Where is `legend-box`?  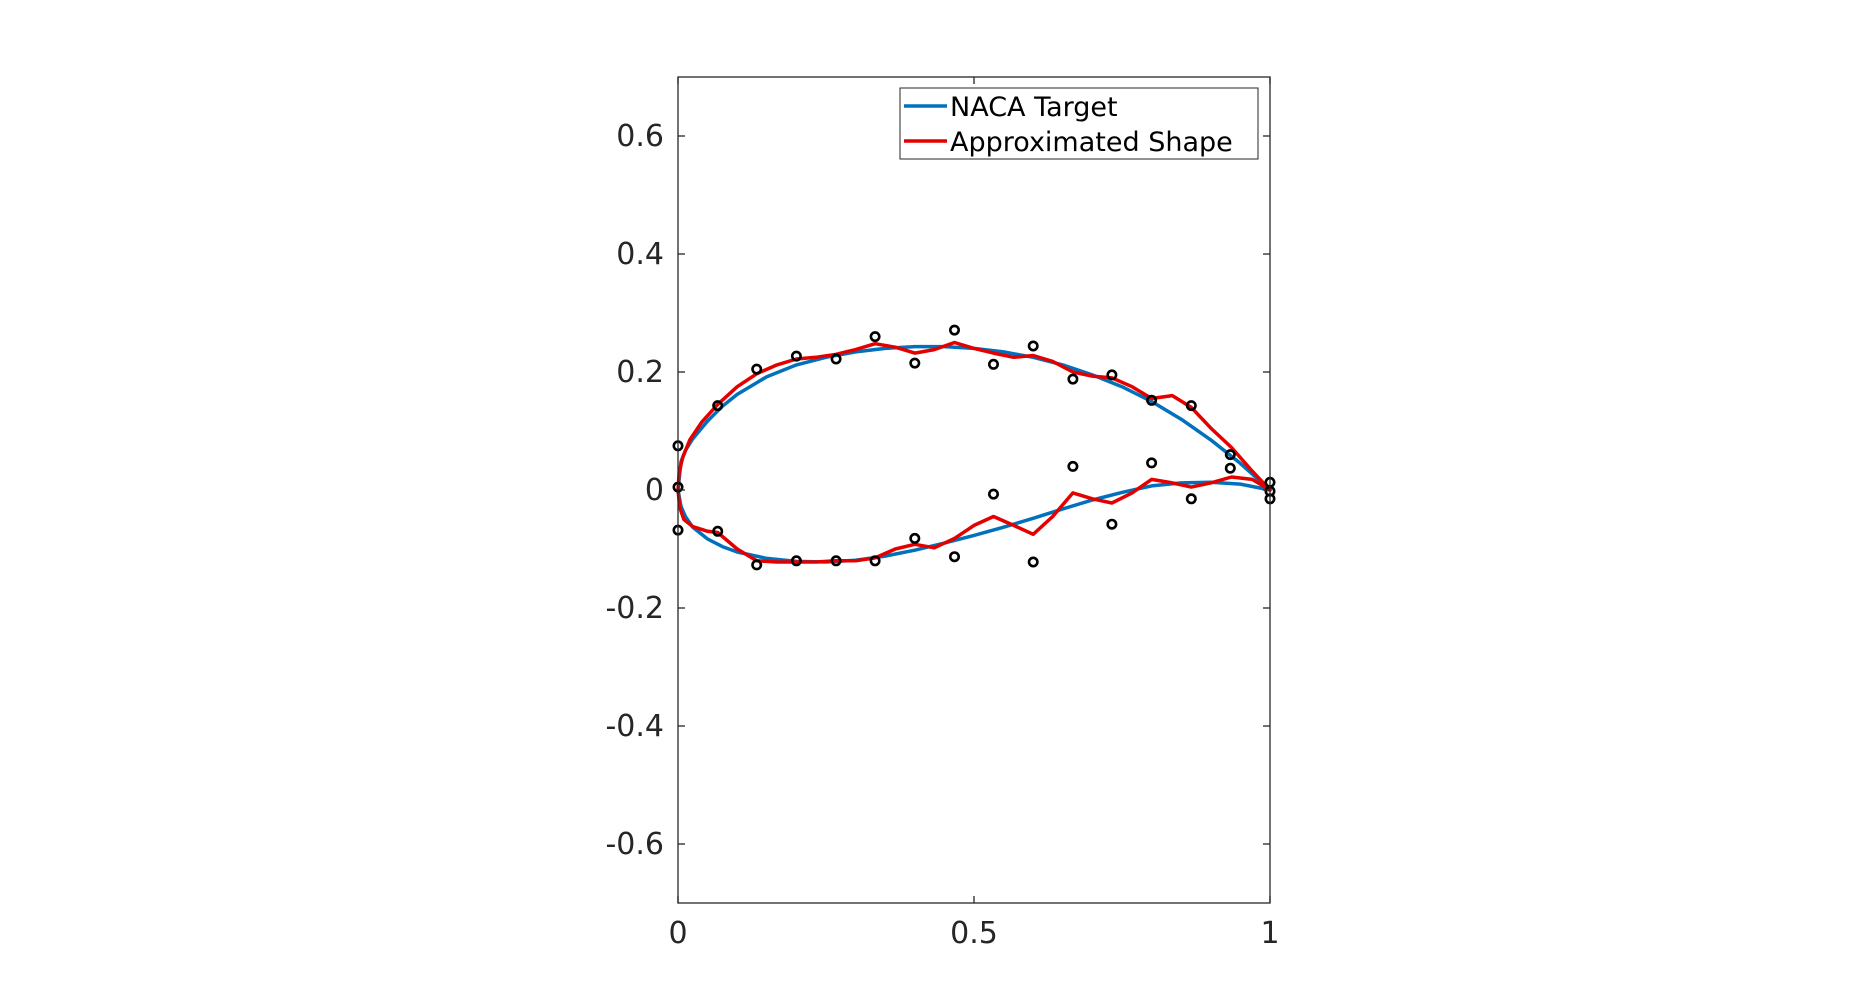
legend-box is located at coordinates (1079, 123).